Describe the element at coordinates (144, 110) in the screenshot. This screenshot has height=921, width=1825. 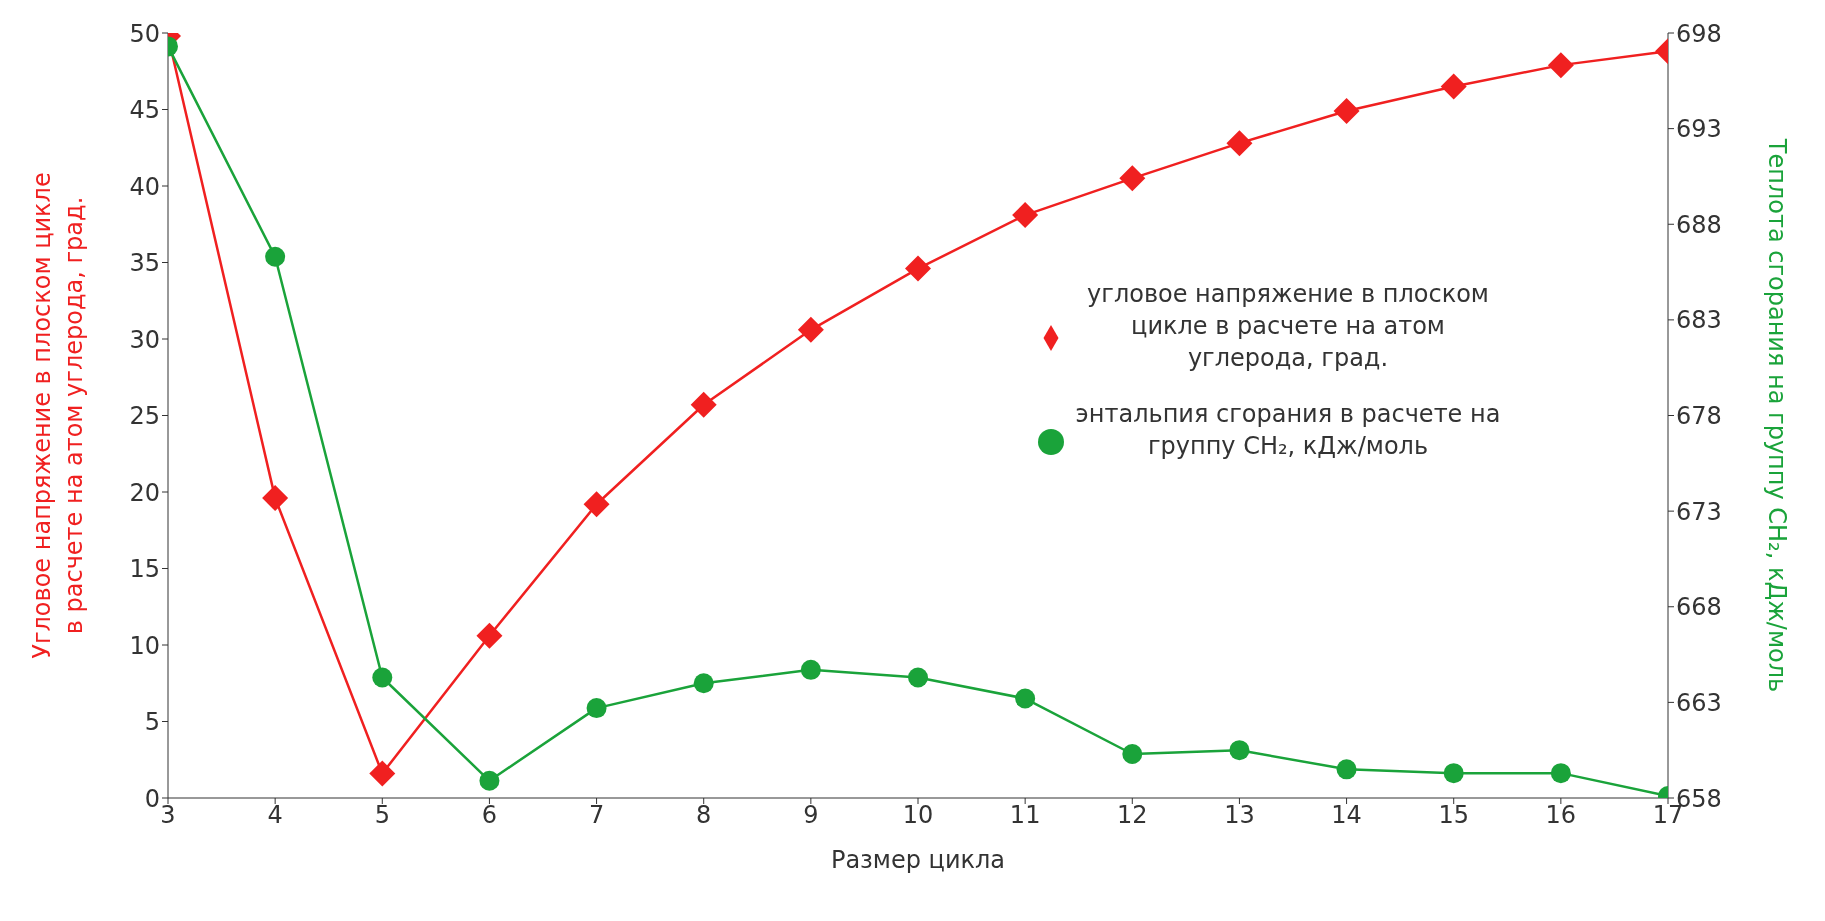
I see `y-tick-label: 45` at that location.